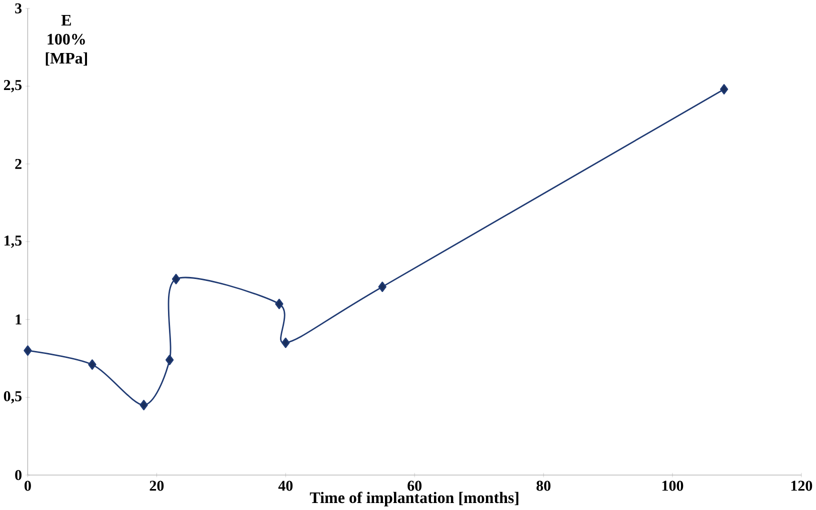  What do you see at coordinates (13, 86) in the screenshot?
I see `y-tick-label: 2,5` at bounding box center [13, 86].